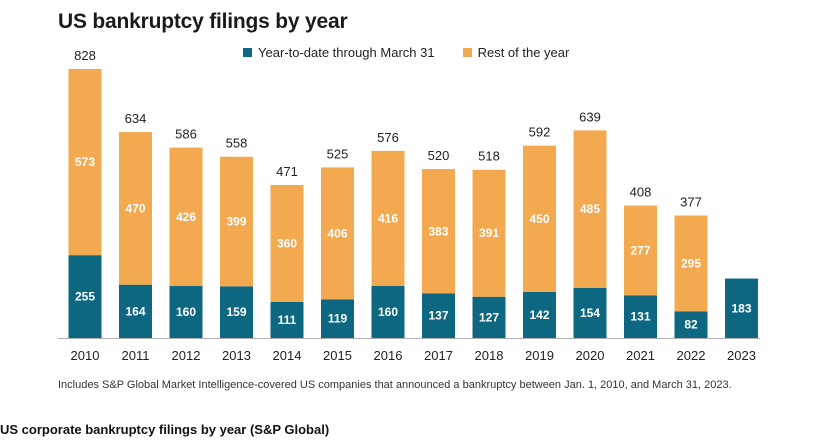 Image resolution: width=818 pixels, height=448 pixels. I want to click on bar-label-ytd-2017: 137, so click(438, 316).